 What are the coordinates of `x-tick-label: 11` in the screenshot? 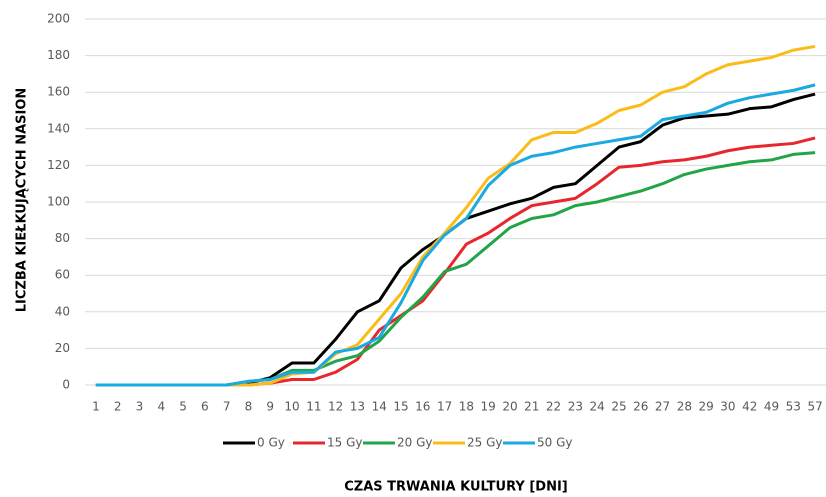 It's located at (313, 407).